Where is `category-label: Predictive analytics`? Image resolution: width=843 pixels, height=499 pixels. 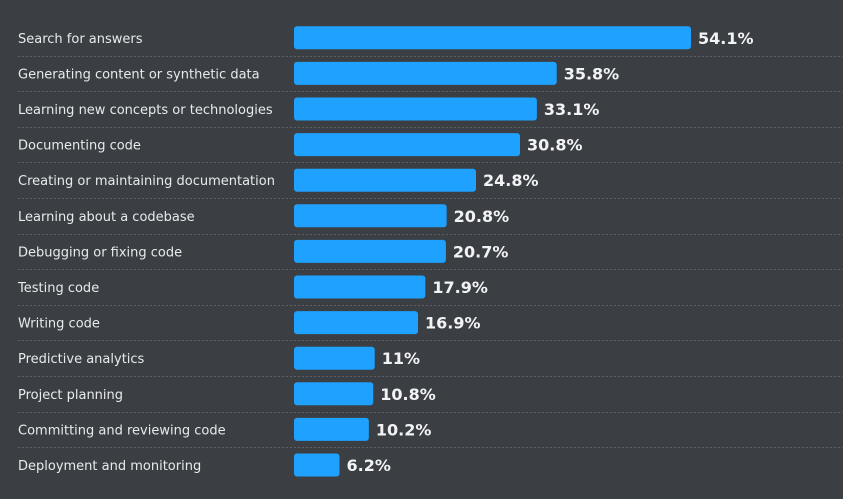
category-label: Predictive analytics is located at coordinates (81, 359).